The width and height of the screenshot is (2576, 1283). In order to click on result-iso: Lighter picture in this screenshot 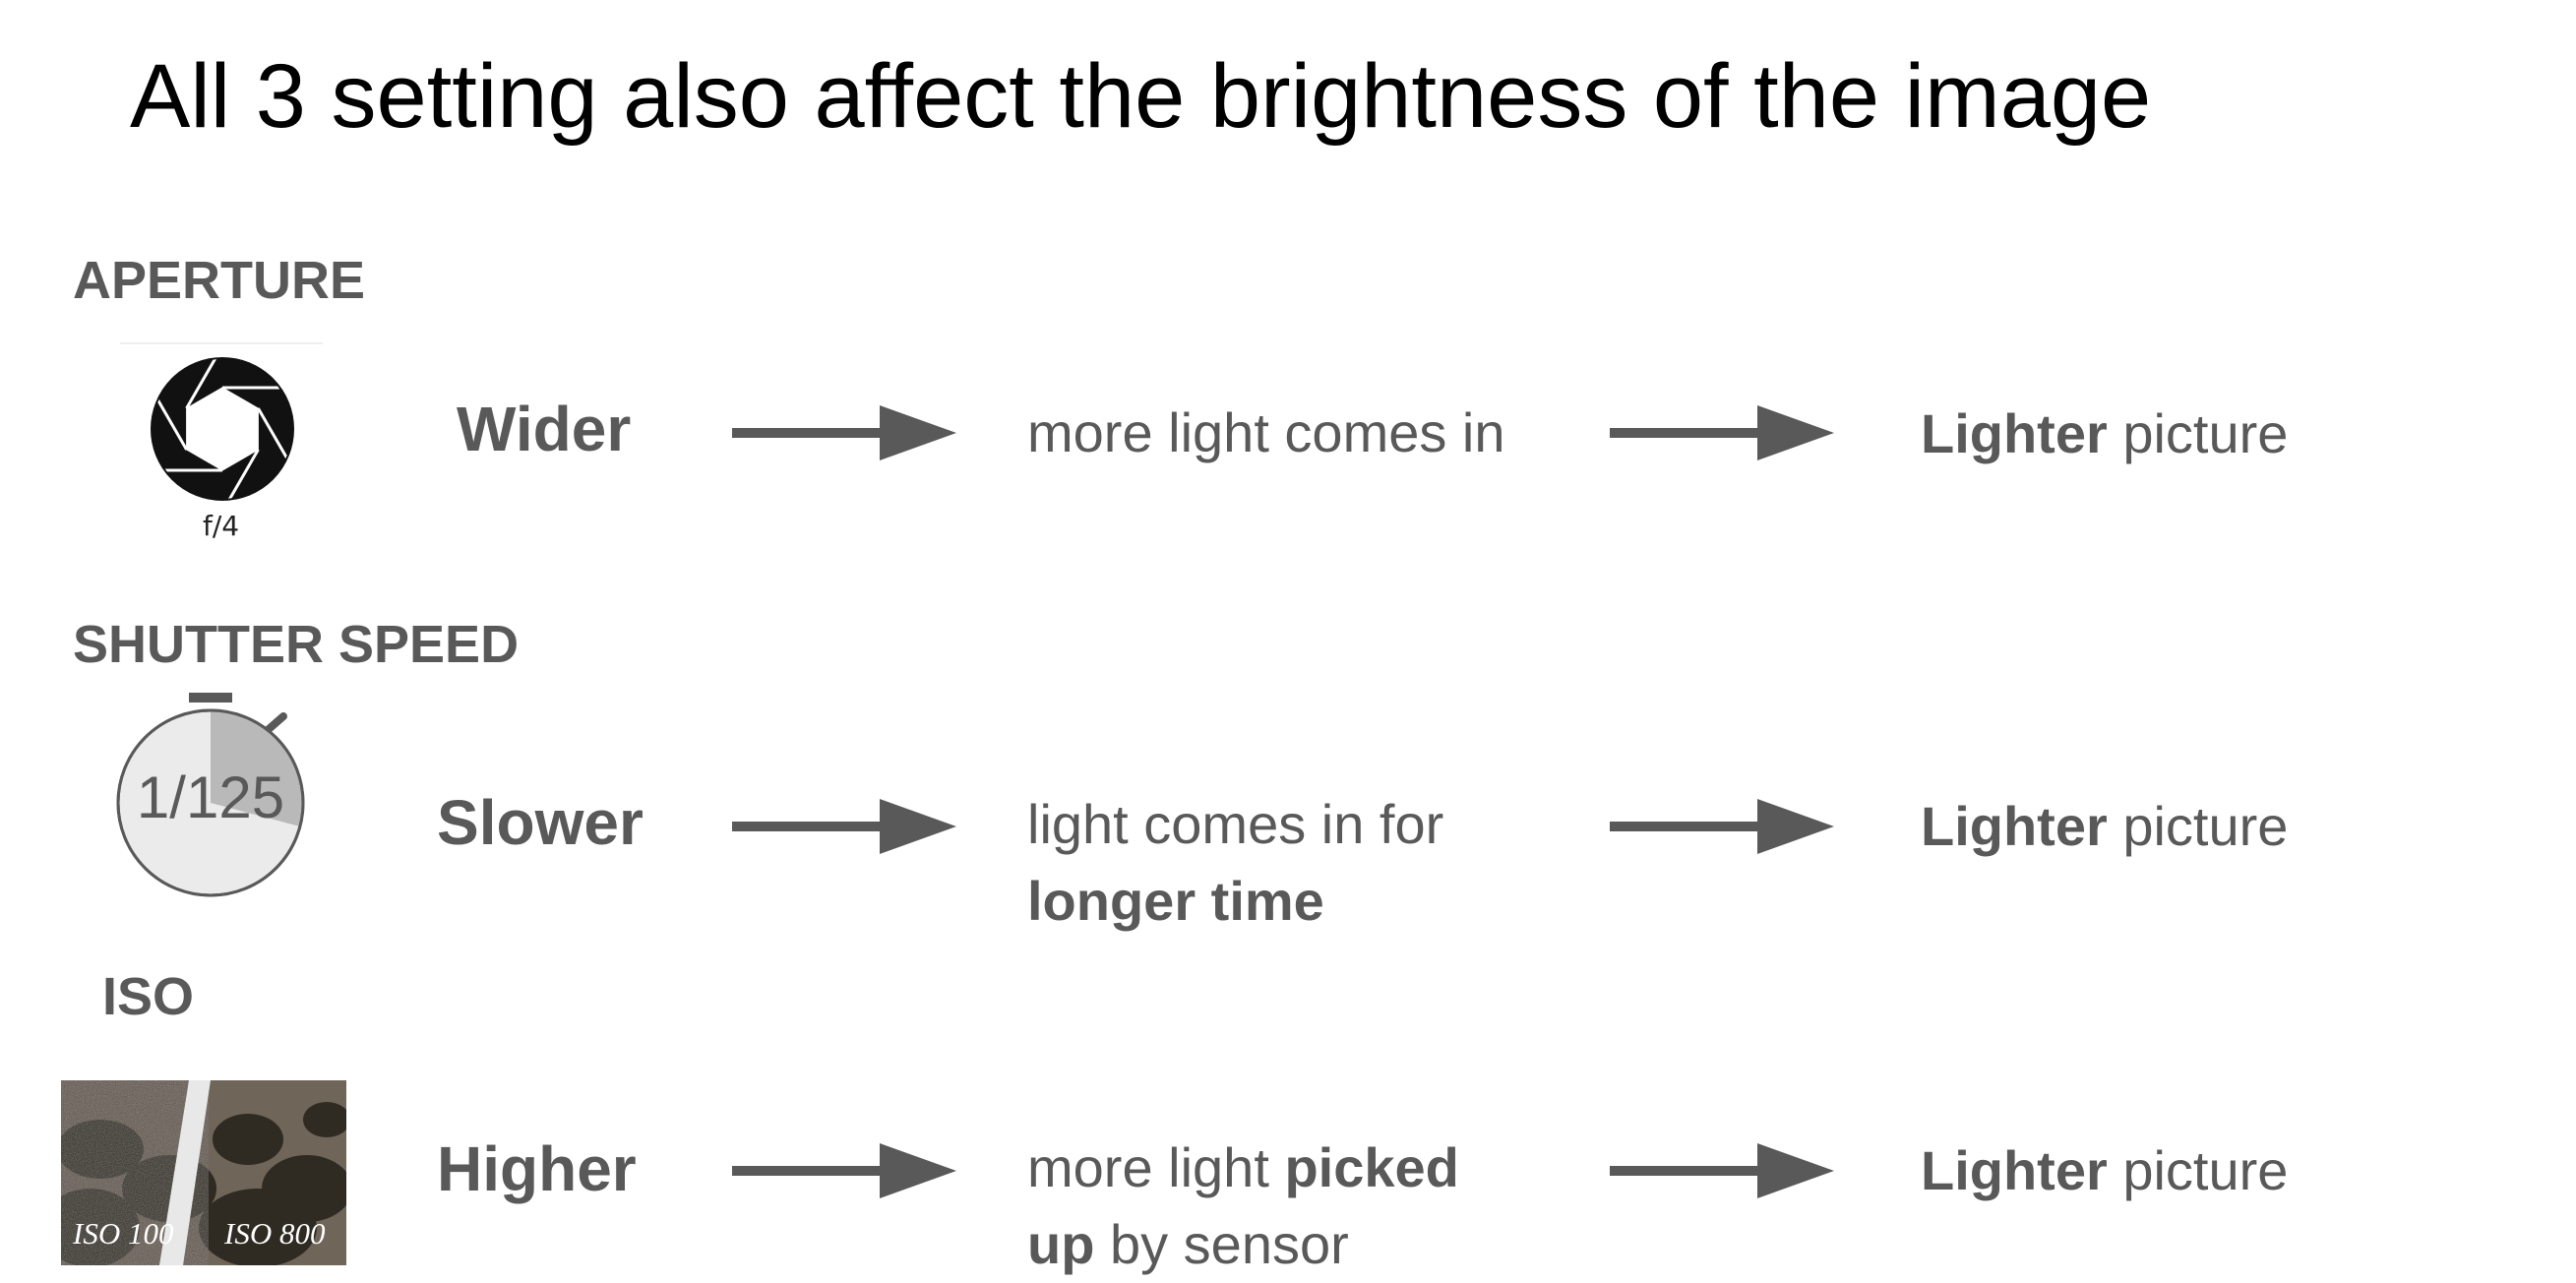, I will do `click(2104, 1171)`.